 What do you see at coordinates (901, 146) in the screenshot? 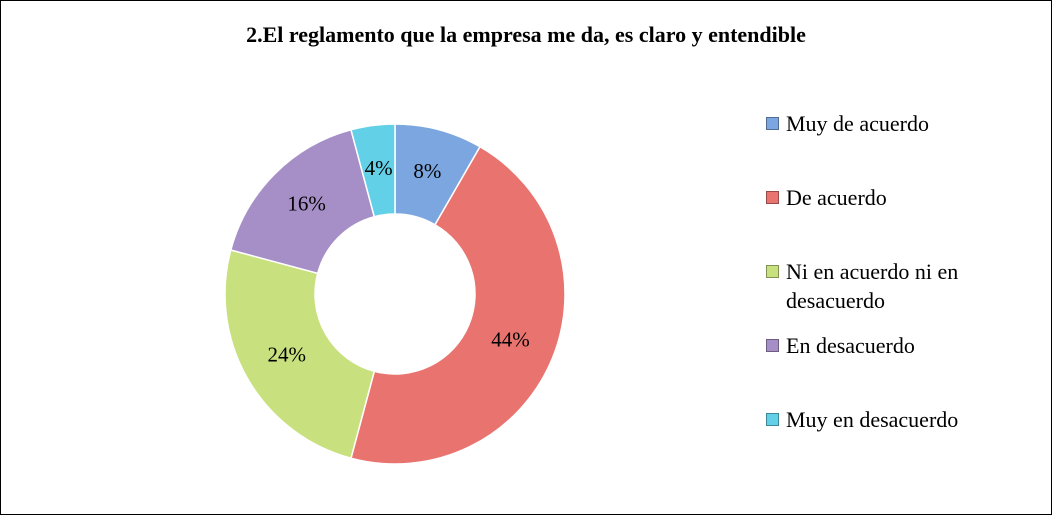
I see `legend-entry: Muy de acuerdo` at bounding box center [901, 146].